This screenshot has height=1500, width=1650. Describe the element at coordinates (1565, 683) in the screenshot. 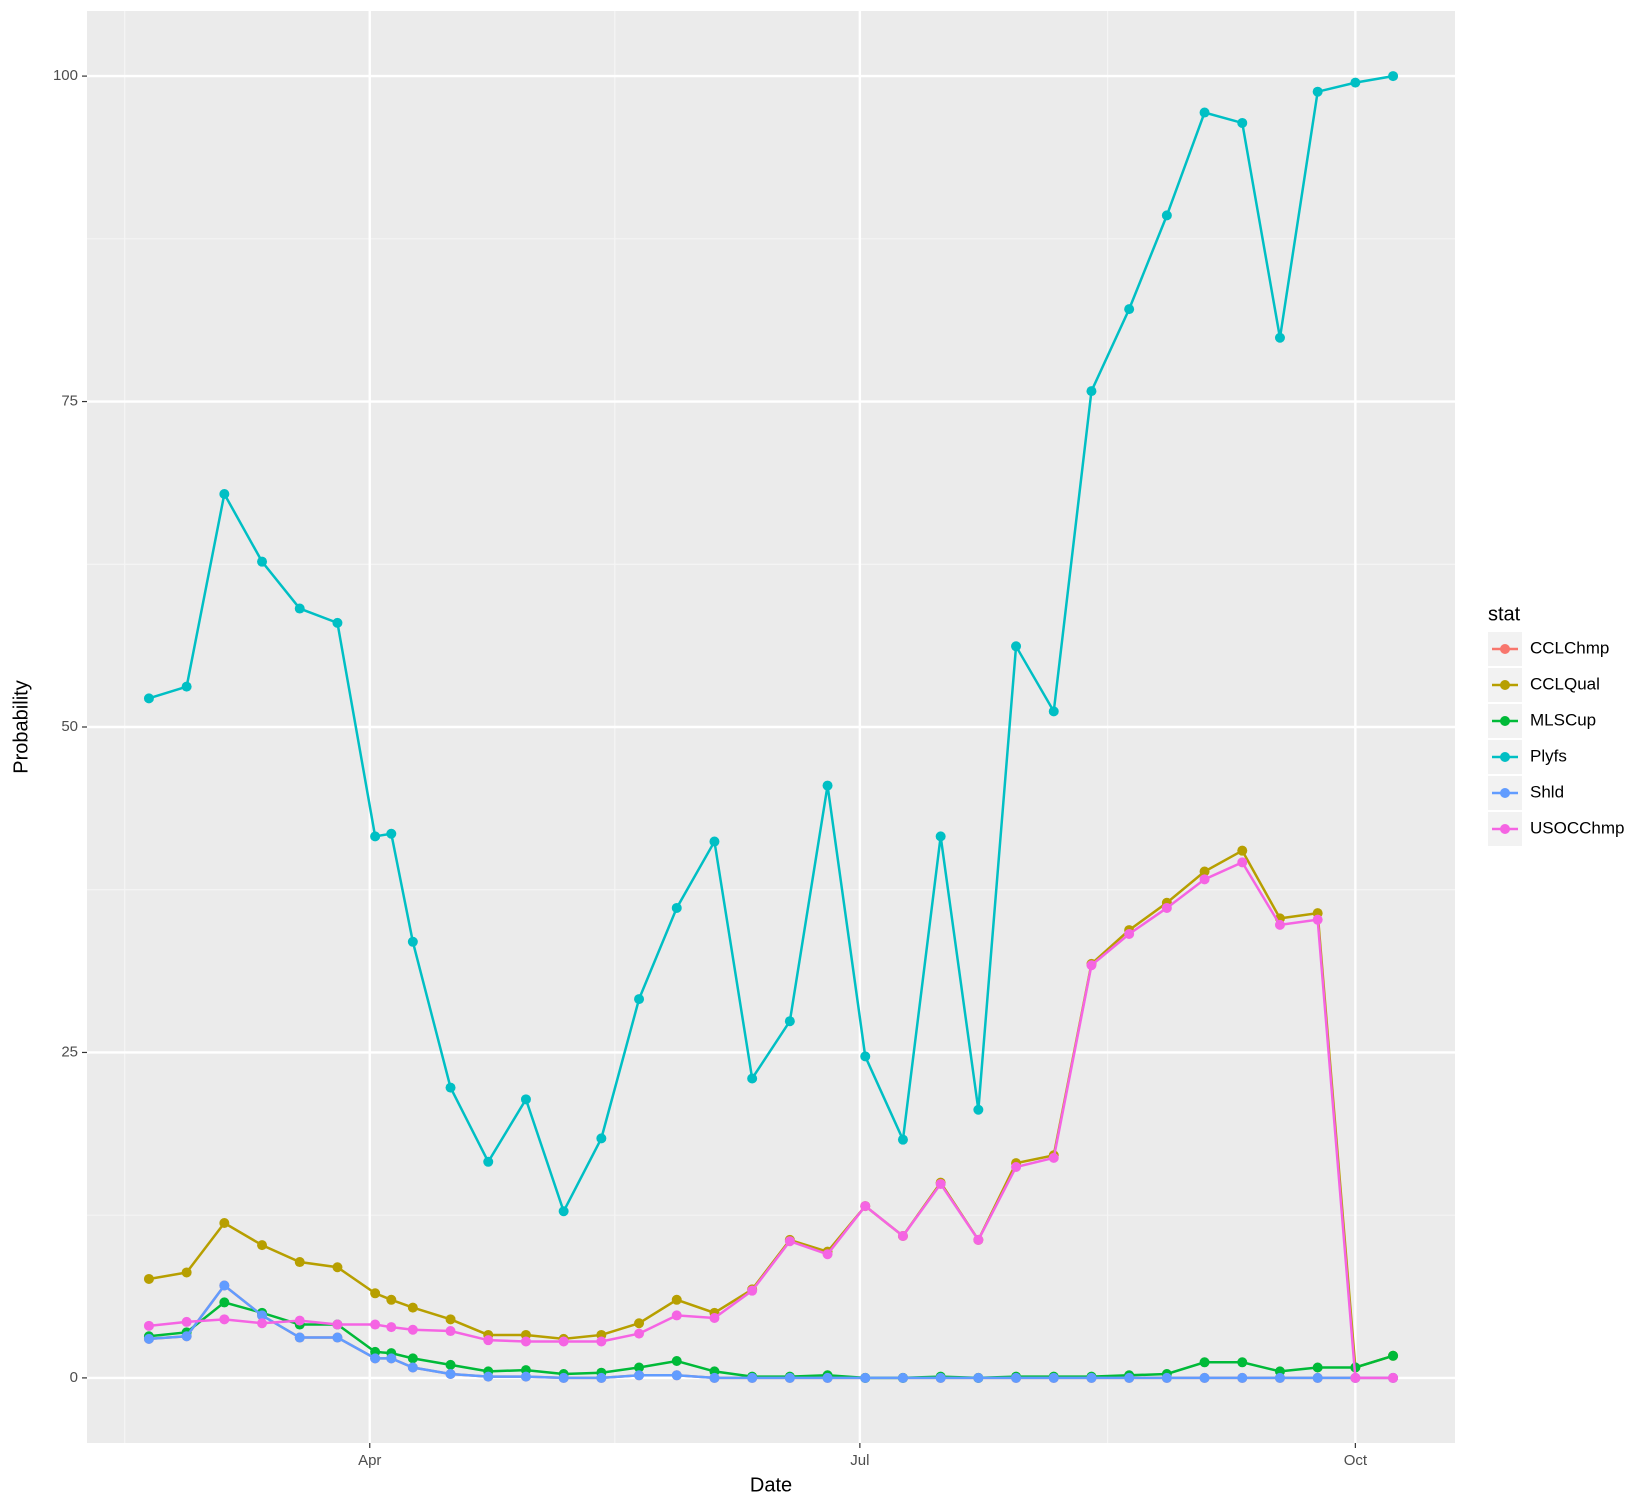

I see `legend-label: CCLQual` at that location.